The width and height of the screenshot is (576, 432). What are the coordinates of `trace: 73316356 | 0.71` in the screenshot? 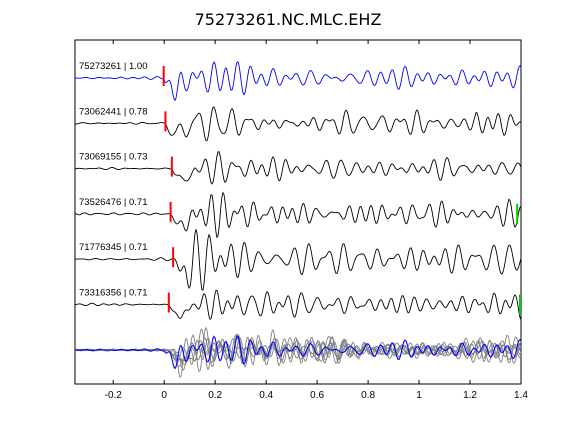 It's located at (298, 304).